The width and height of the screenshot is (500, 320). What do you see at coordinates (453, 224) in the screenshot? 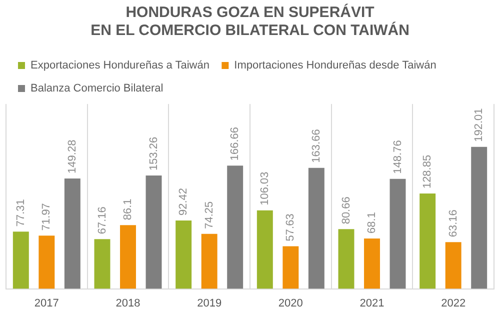
I see `data-label: 63.16` at bounding box center [453, 224].